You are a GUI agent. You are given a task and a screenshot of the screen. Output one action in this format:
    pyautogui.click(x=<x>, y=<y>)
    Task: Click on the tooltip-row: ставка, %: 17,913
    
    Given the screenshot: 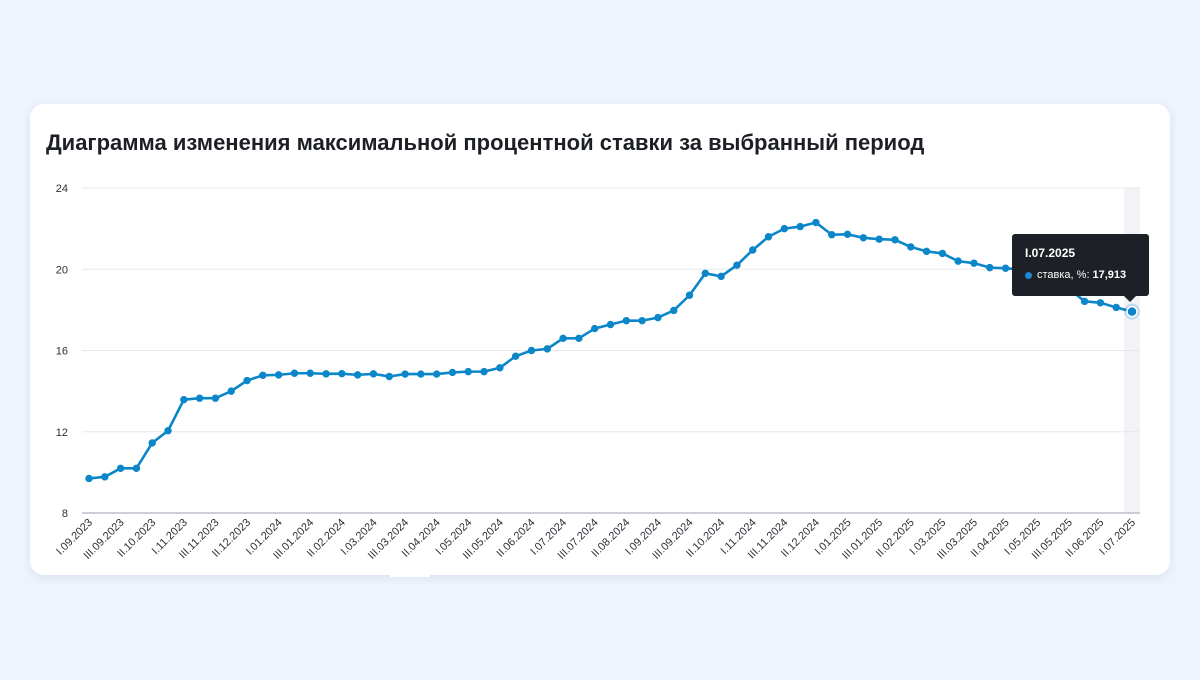 What is the action you would take?
    pyautogui.click(x=1087, y=275)
    